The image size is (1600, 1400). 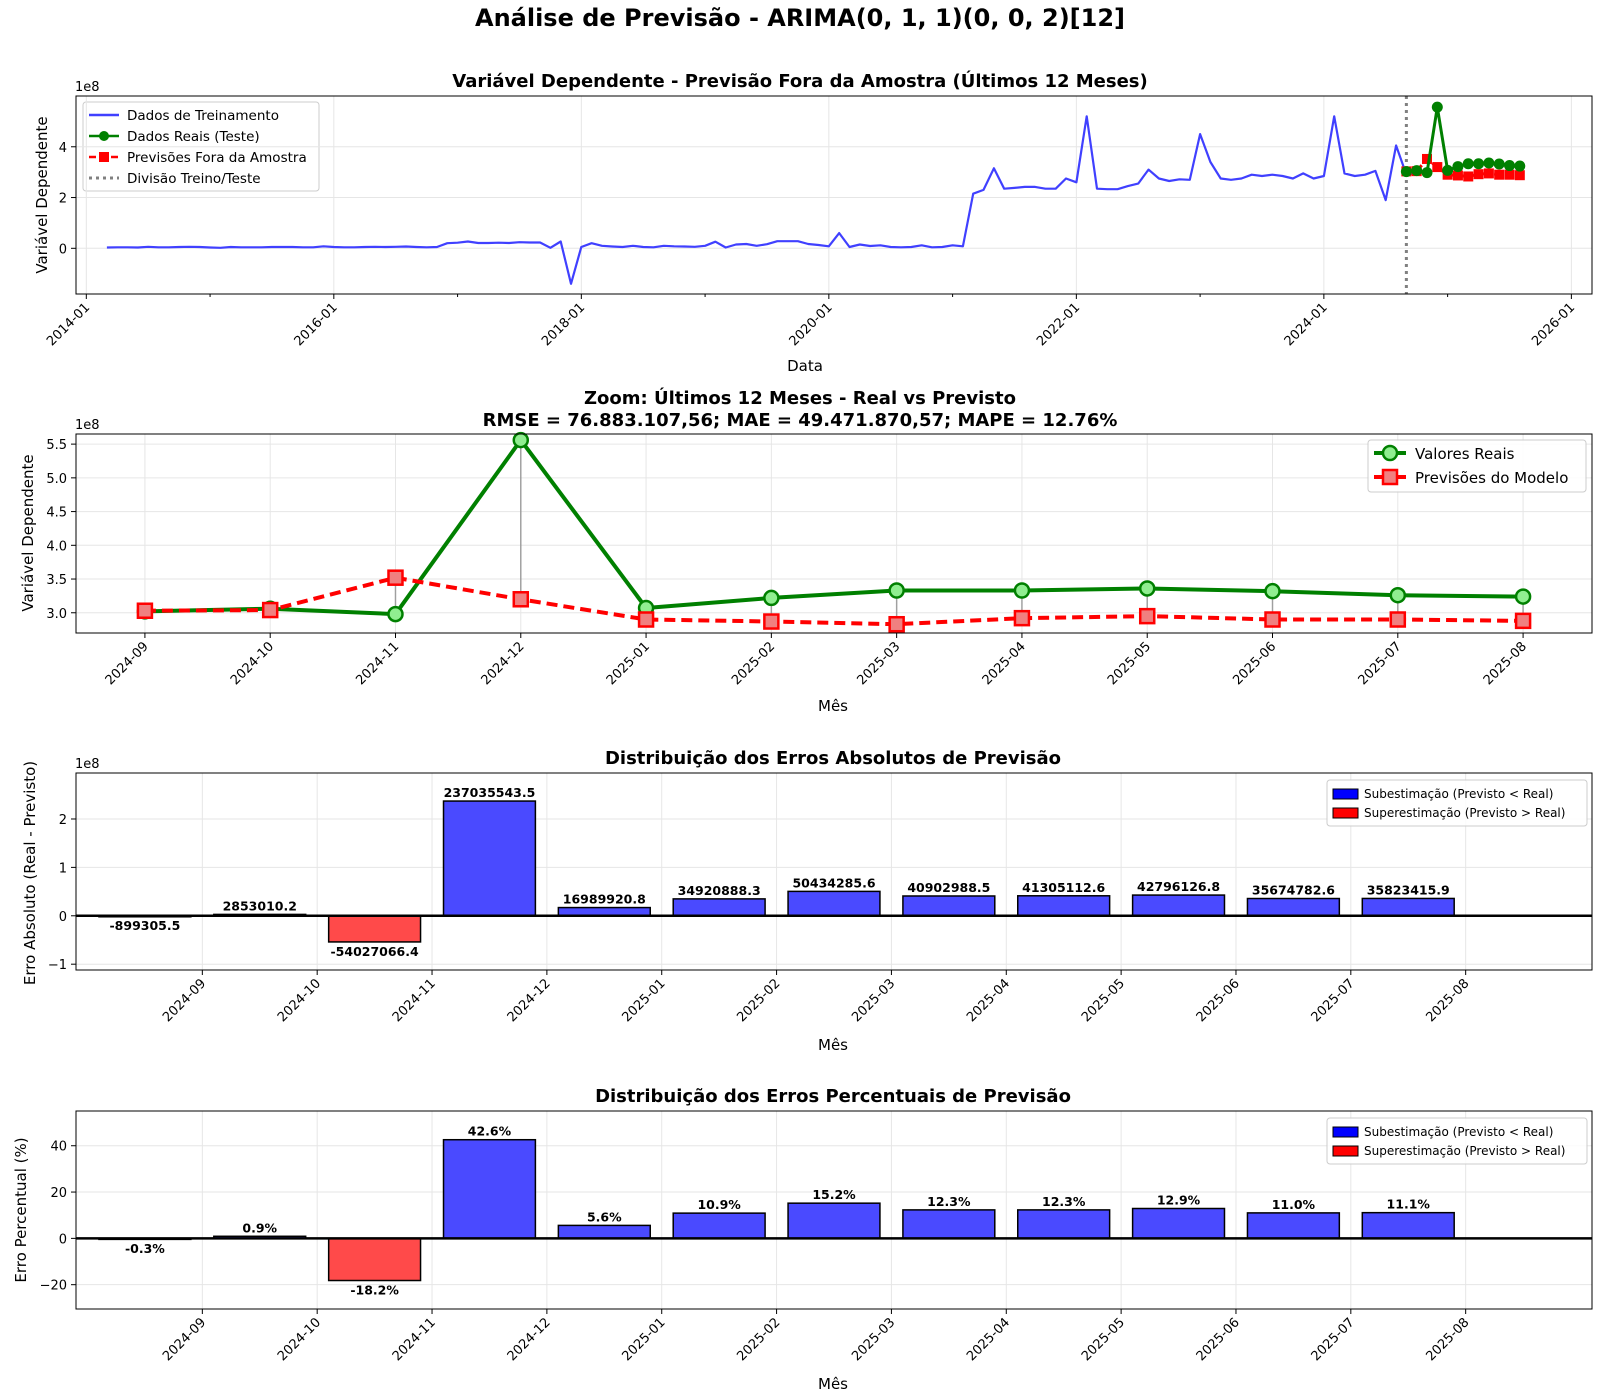 What do you see at coordinates (1457, 1141) in the screenshot?
I see `panel4-legend-box` at bounding box center [1457, 1141].